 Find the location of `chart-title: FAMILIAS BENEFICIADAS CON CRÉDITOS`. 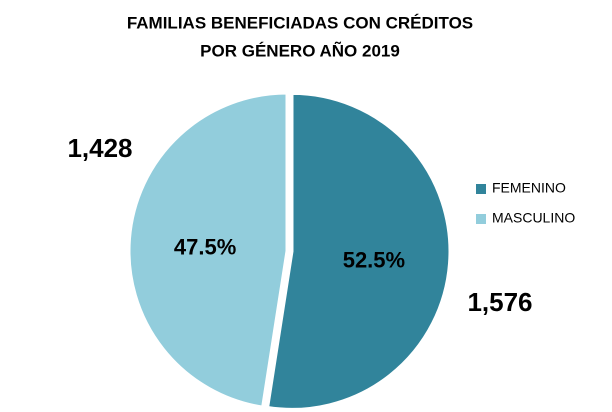

chart-title: FAMILIAS BENEFICIADAS CON CRÉDITOS is located at coordinates (300, 22).